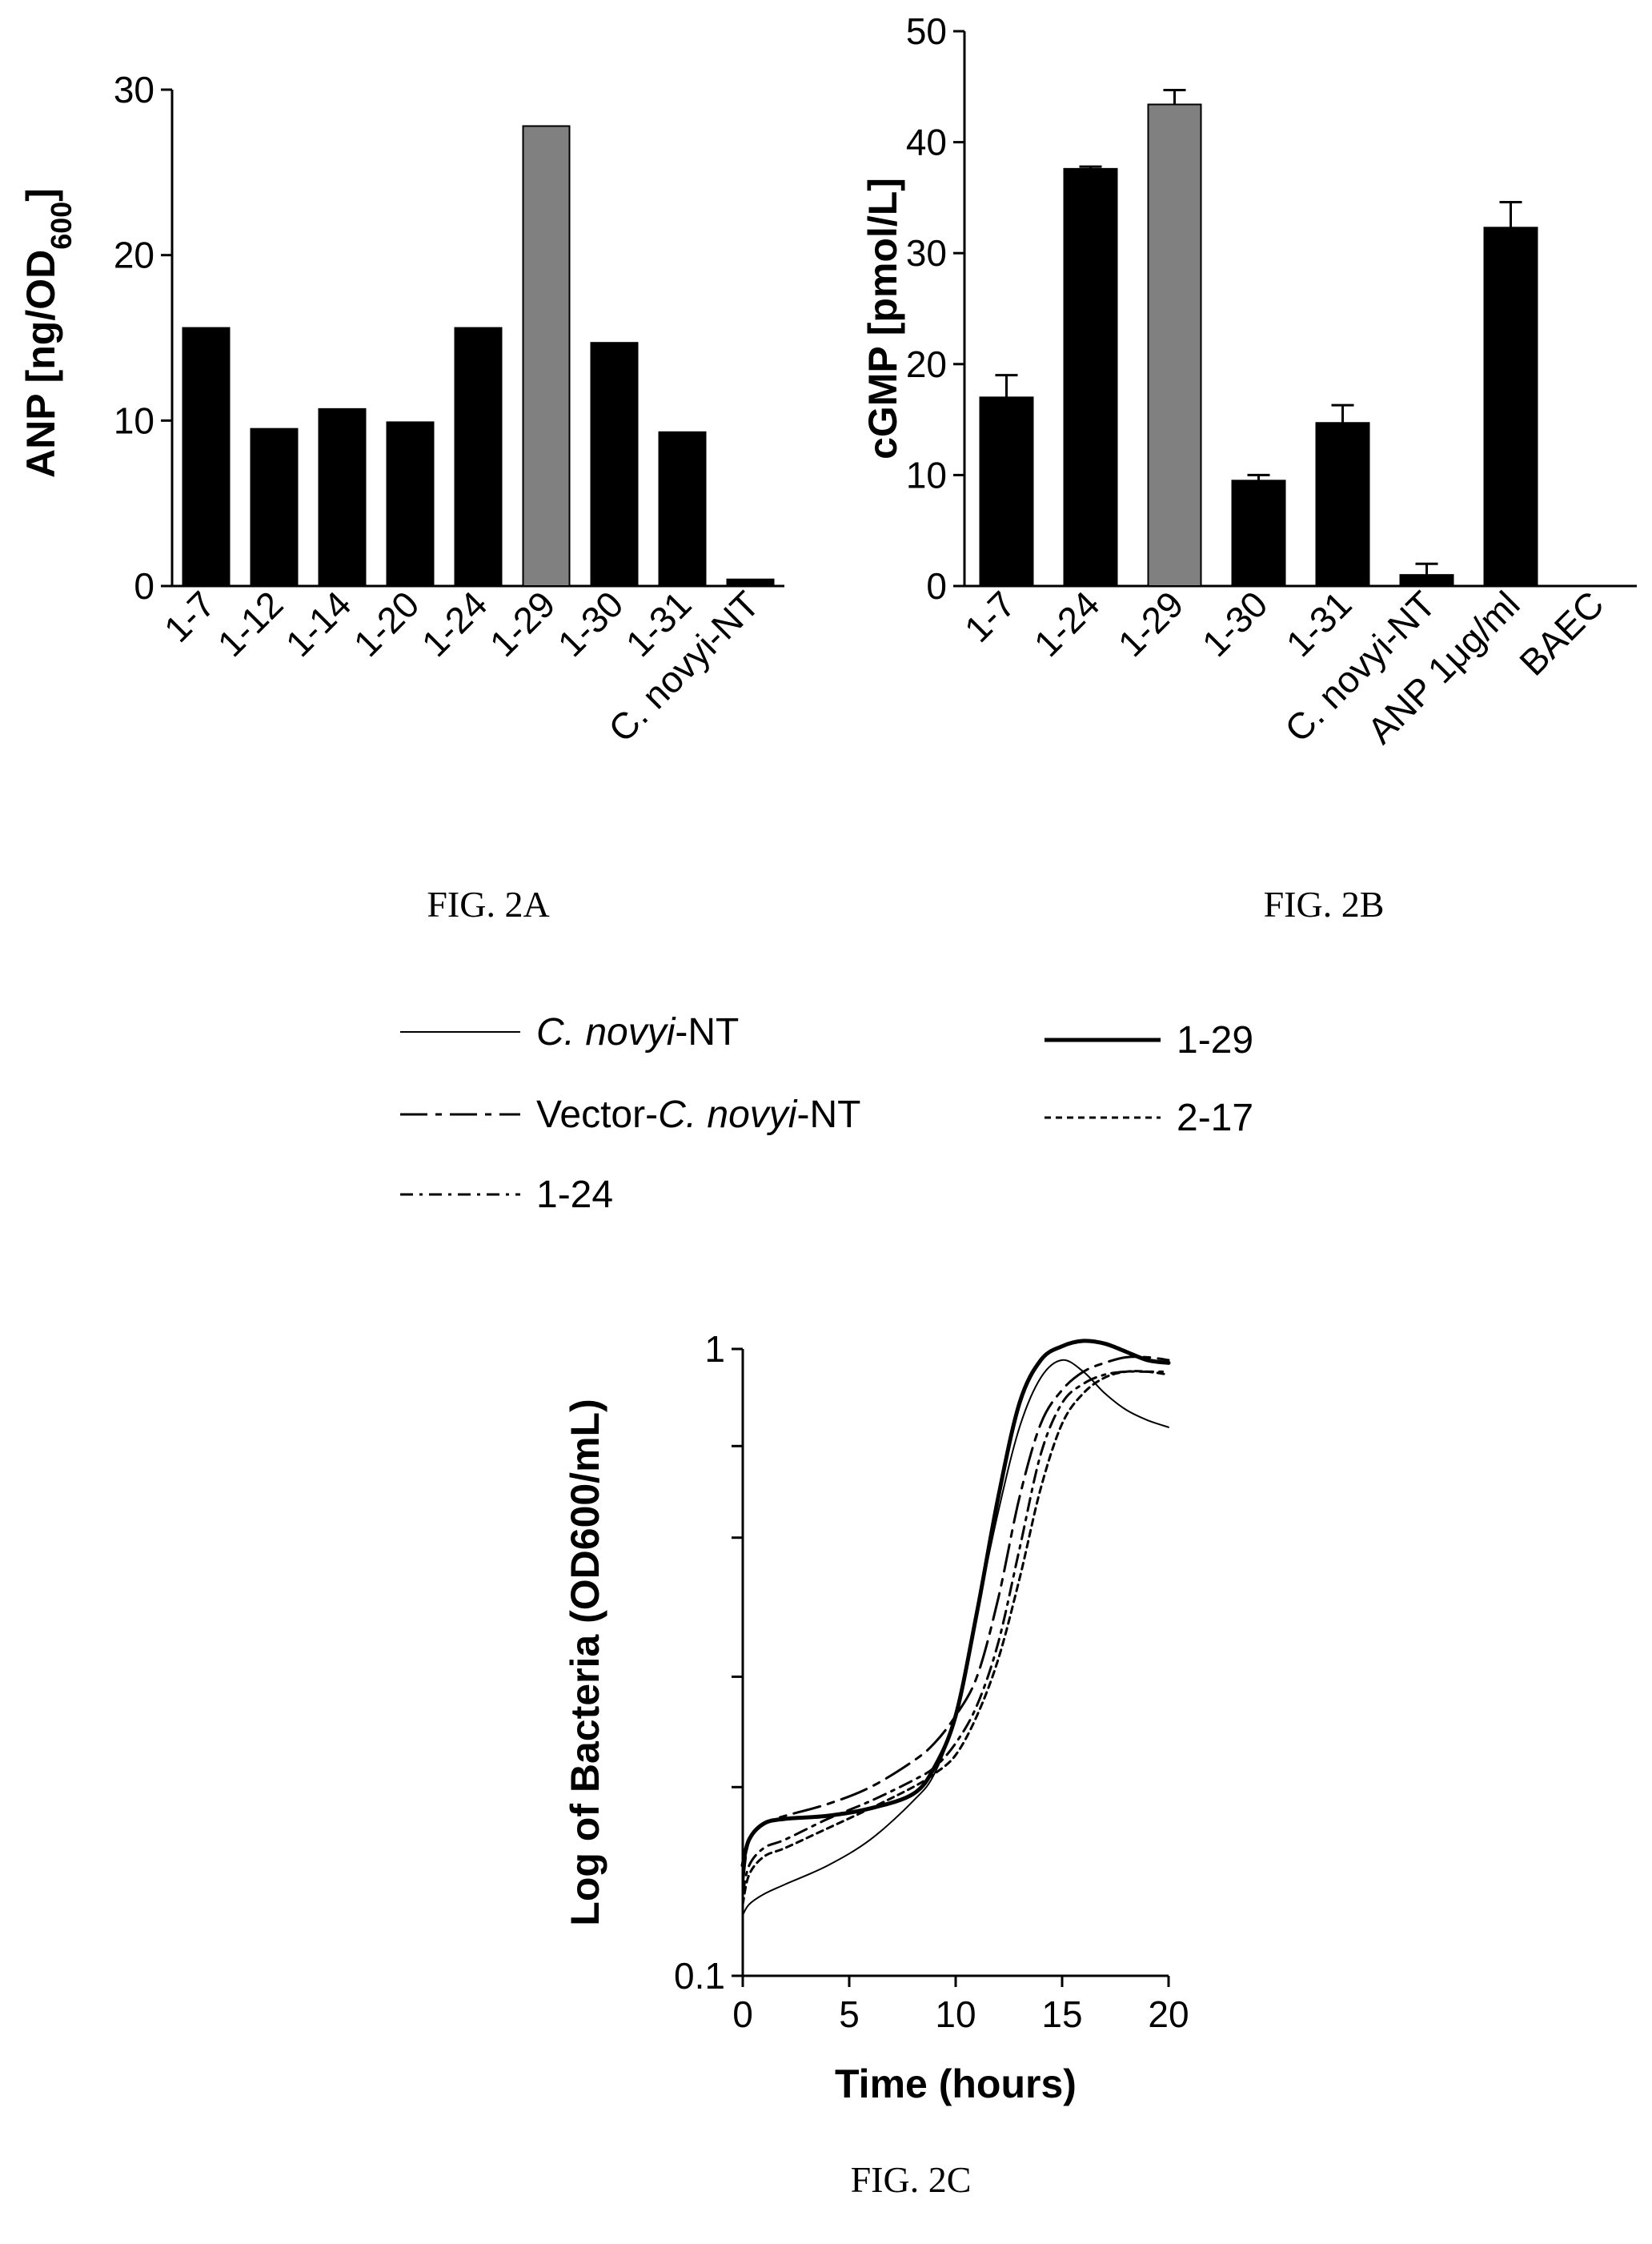 The image size is (1652, 2244). I want to click on y-axis-label: cGMP [pmol/L], so click(882, 319).